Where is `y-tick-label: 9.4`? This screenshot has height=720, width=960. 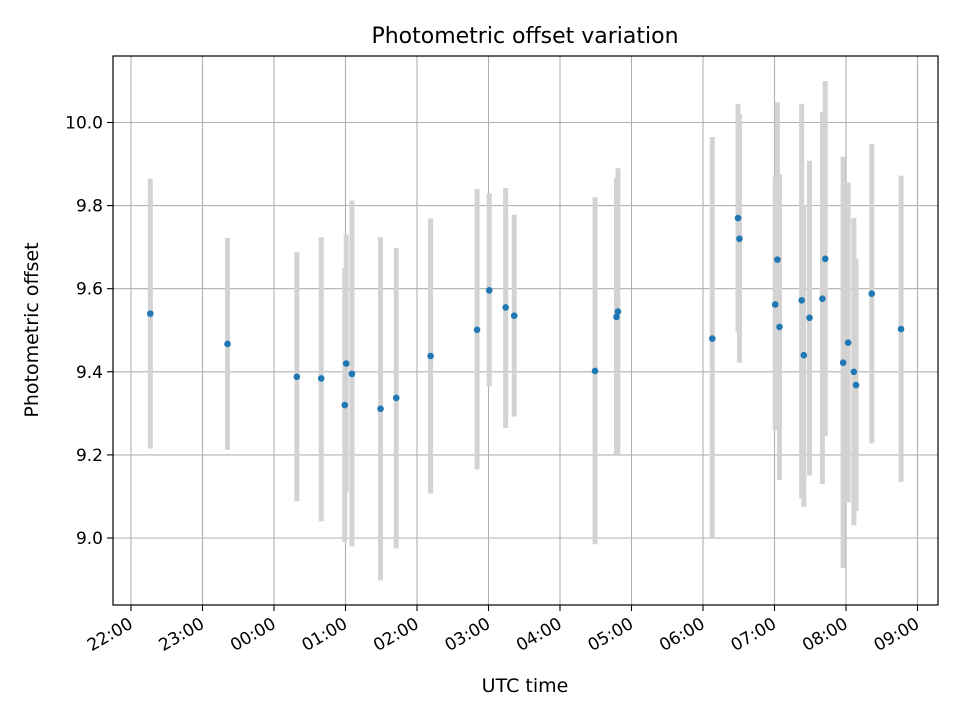
y-tick-label: 9.4 is located at coordinates (89, 373).